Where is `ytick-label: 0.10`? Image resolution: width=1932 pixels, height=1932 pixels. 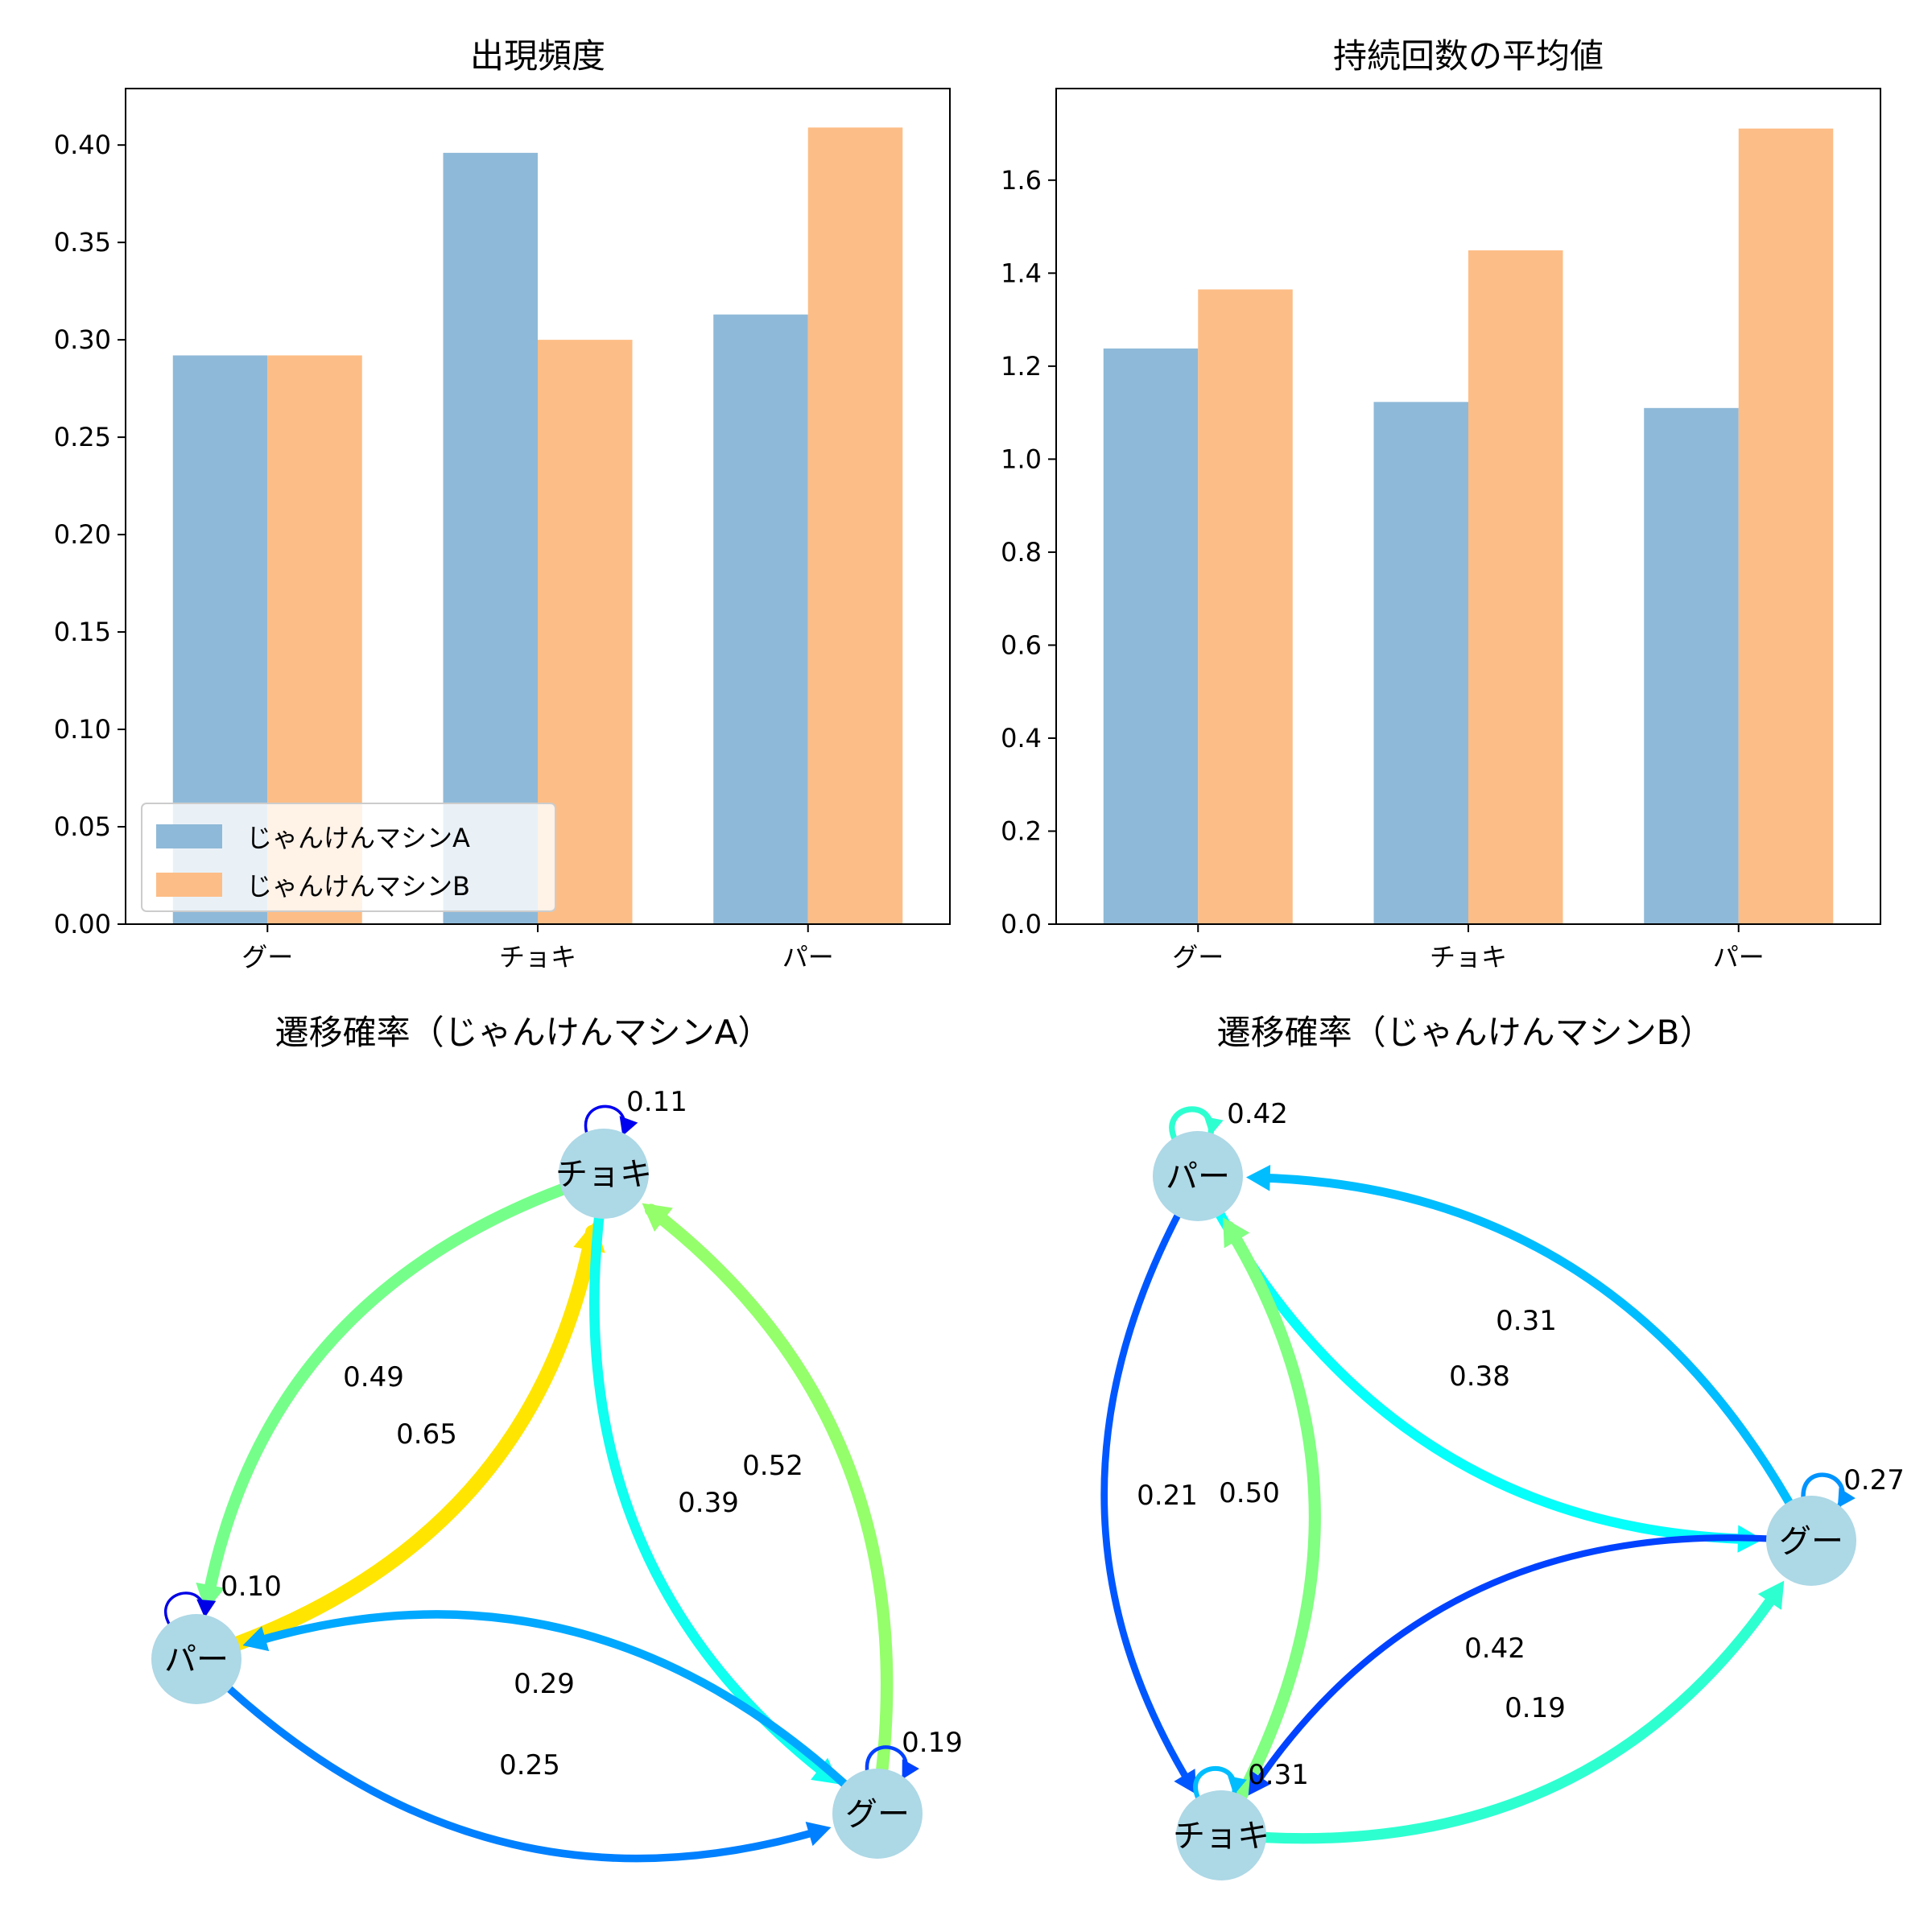 ytick-label: 0.10 is located at coordinates (82, 729).